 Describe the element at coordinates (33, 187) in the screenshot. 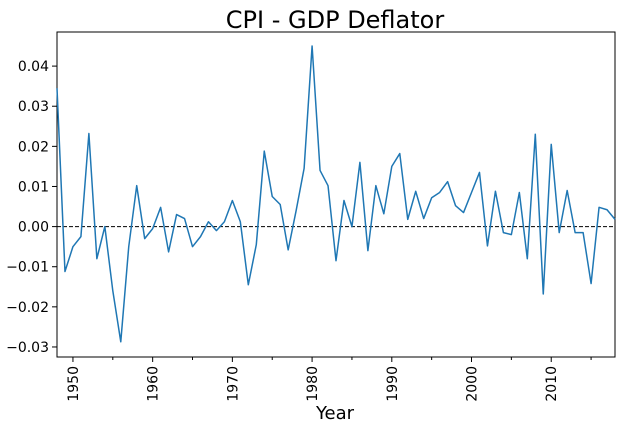

I see `y-tick-label: 0.01` at that location.